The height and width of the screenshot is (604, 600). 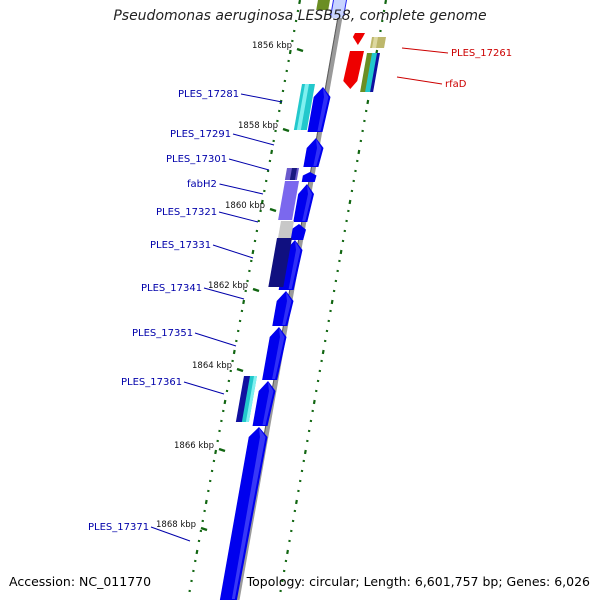 What do you see at coordinates (245, 206) in the screenshot?
I see `kbp-tick-label: 1860 kbp` at bounding box center [245, 206].